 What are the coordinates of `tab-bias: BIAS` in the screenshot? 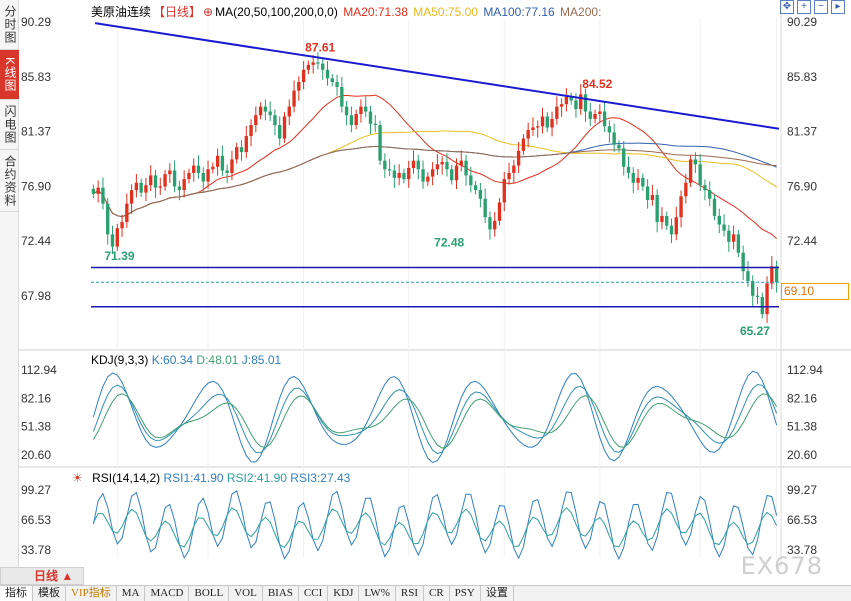 It's located at (281, 593).